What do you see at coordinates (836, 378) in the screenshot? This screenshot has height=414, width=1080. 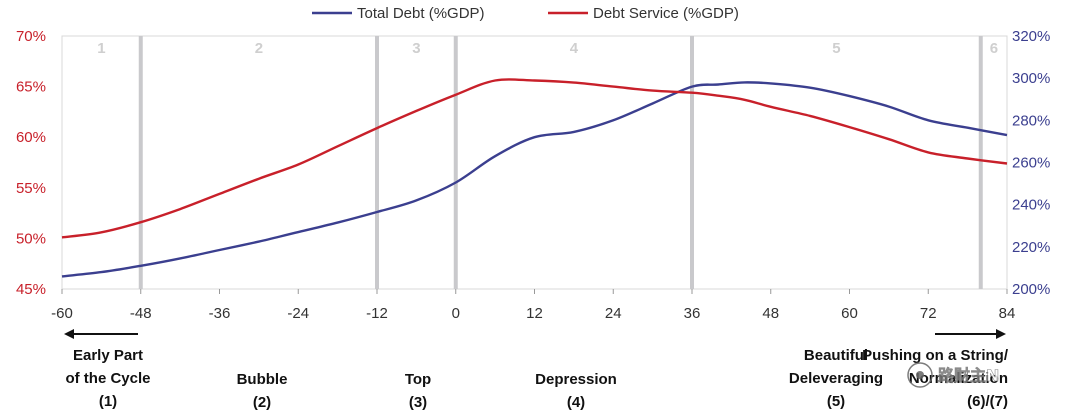 I see `stage-beautiful-deleveraging-line: Deleveraging` at bounding box center [836, 378].